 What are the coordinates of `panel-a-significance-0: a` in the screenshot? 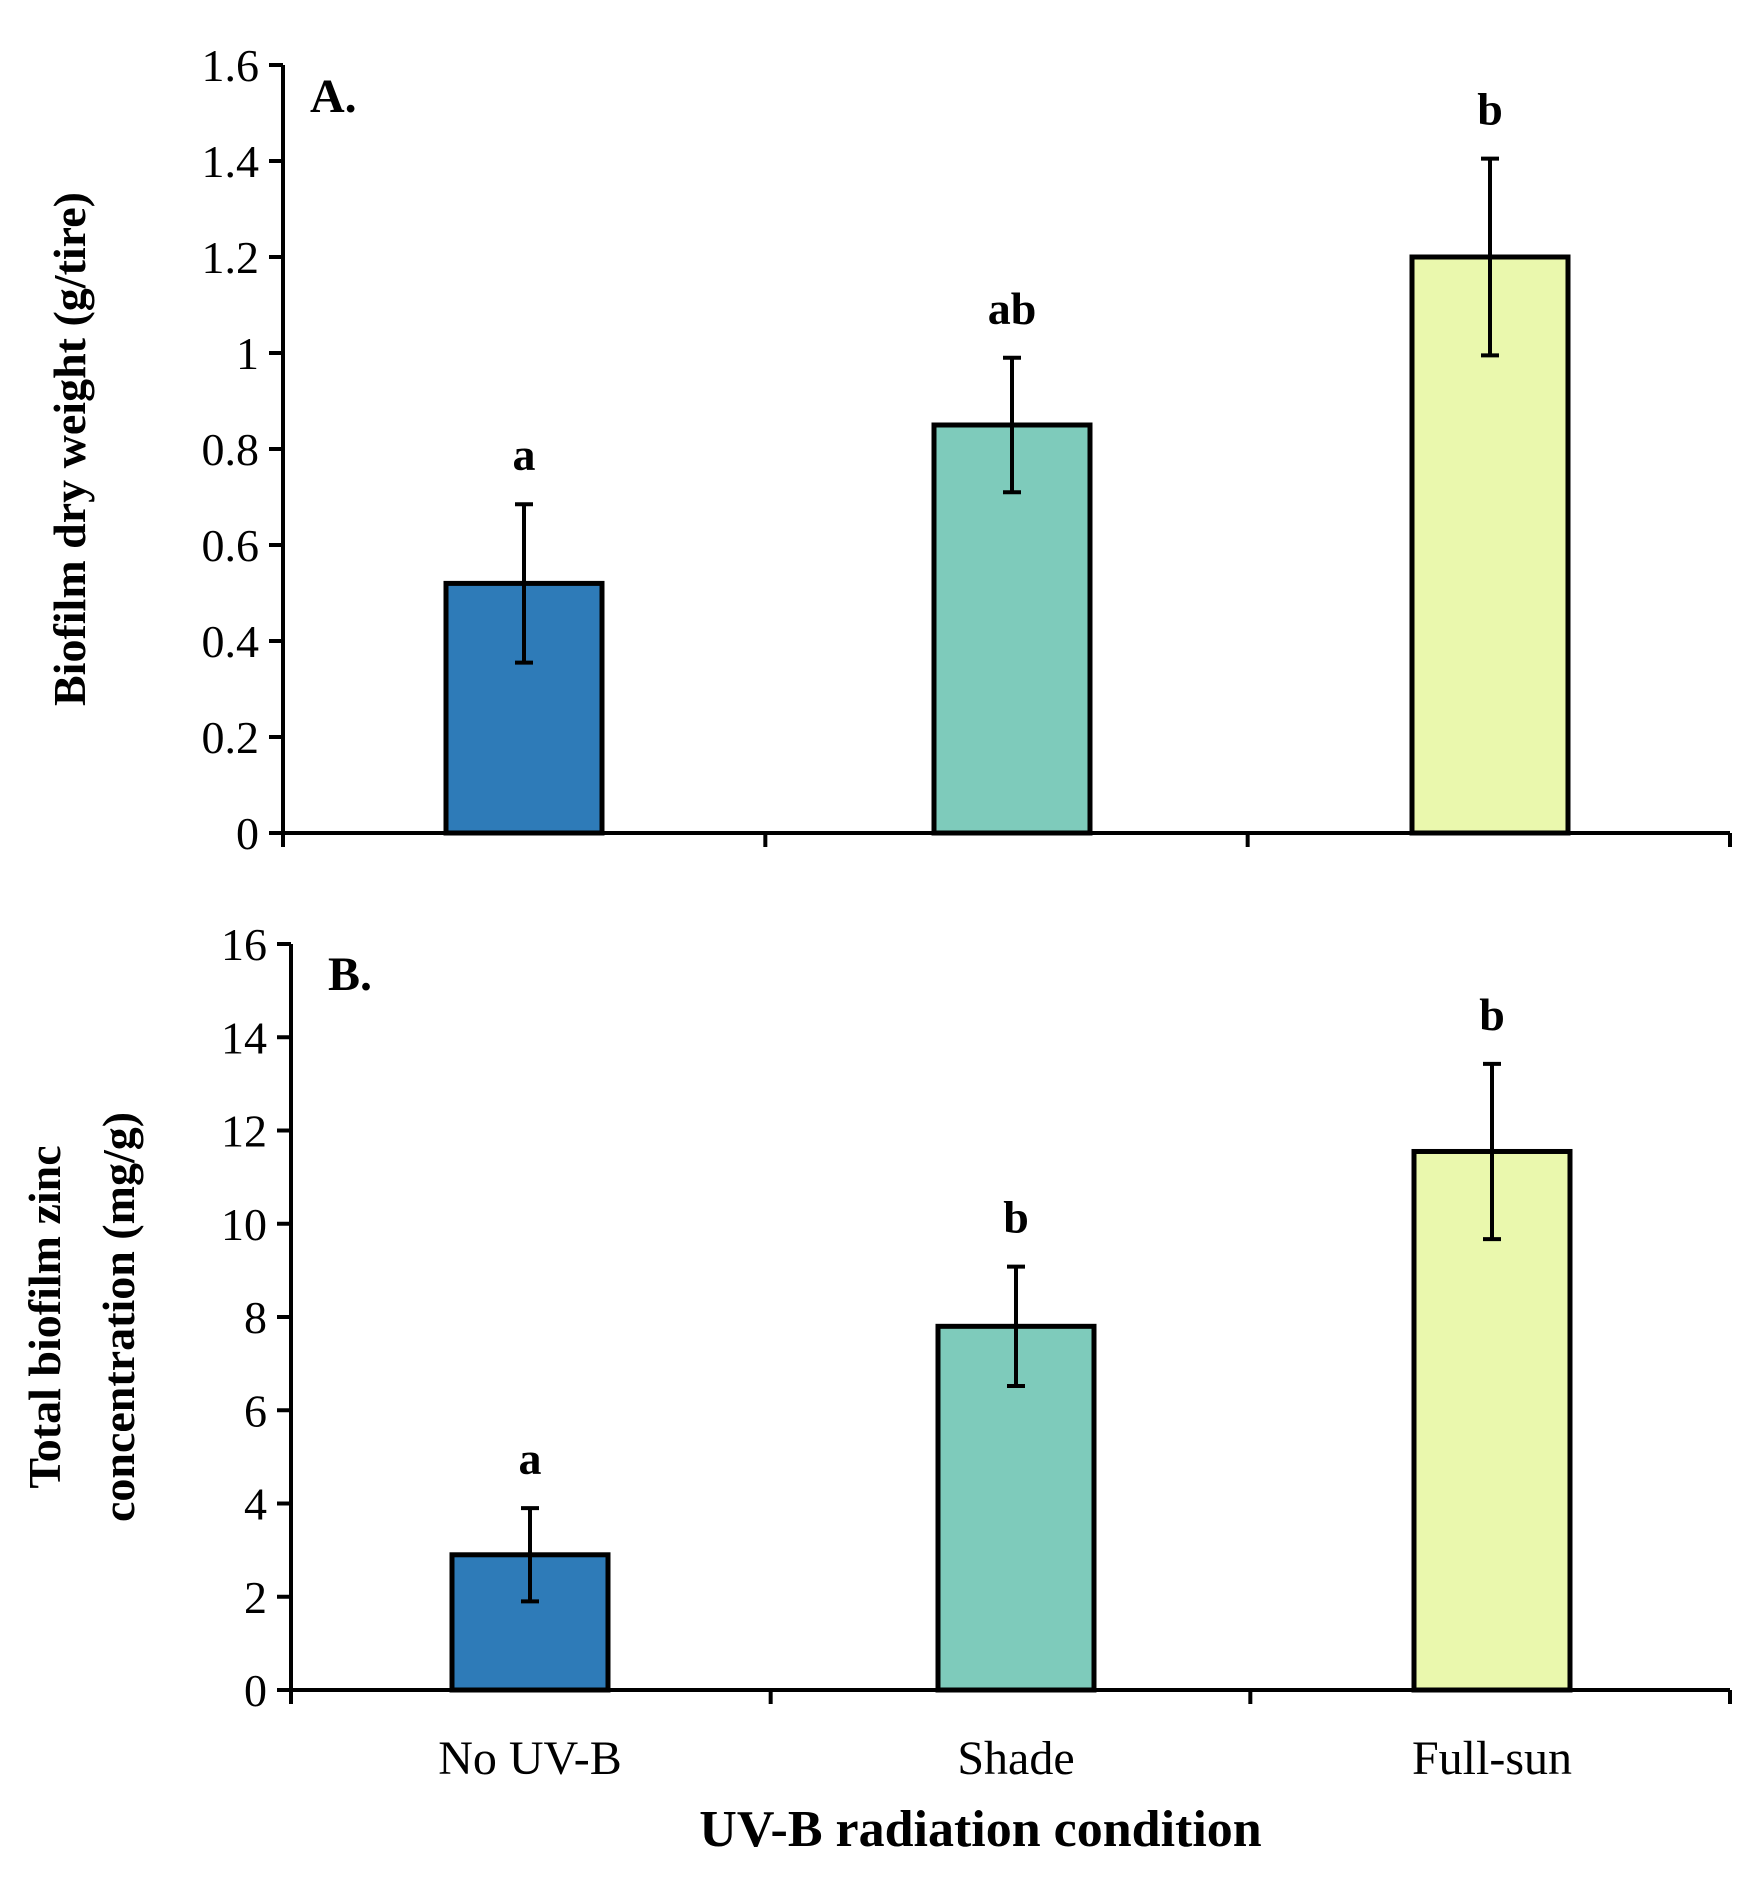 It's located at (524, 454).